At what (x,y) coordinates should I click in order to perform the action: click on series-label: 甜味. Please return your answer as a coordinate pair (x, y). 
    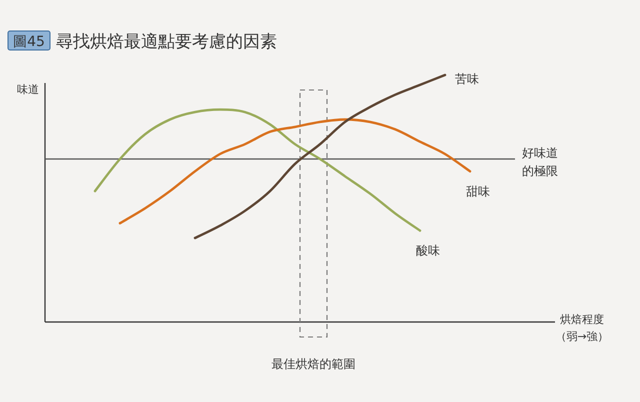
    Looking at the image, I should click on (478, 191).